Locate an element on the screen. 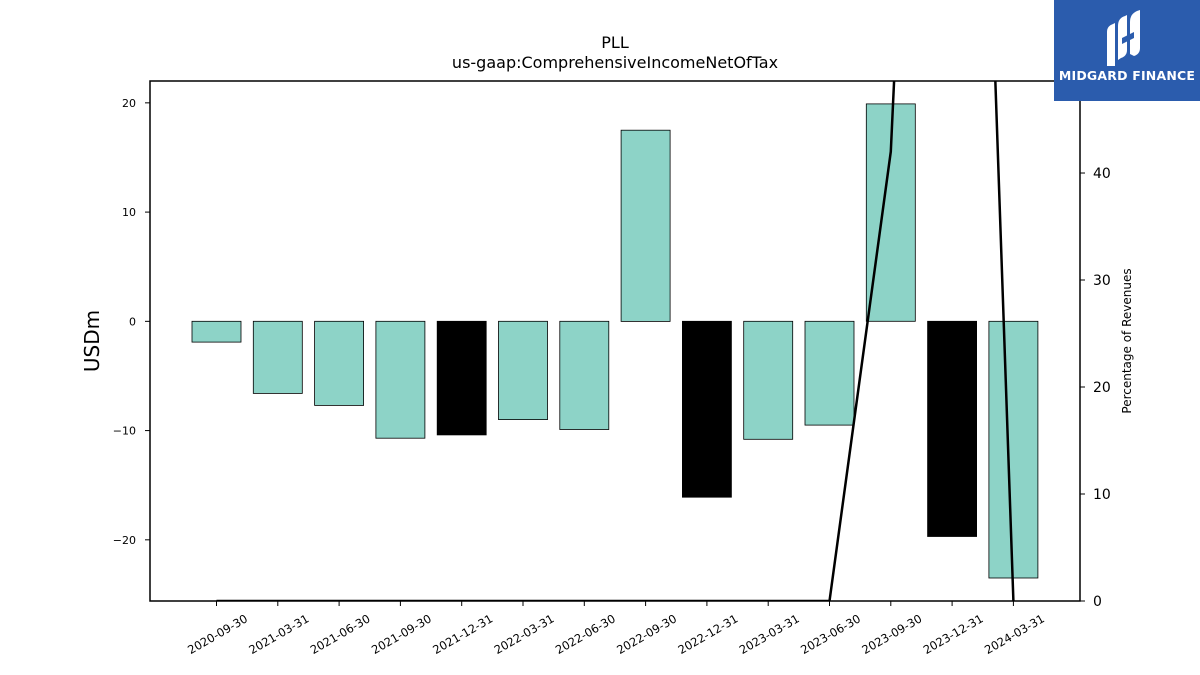  x-tick-label: 2023-12-31 is located at coordinates (953, 634).